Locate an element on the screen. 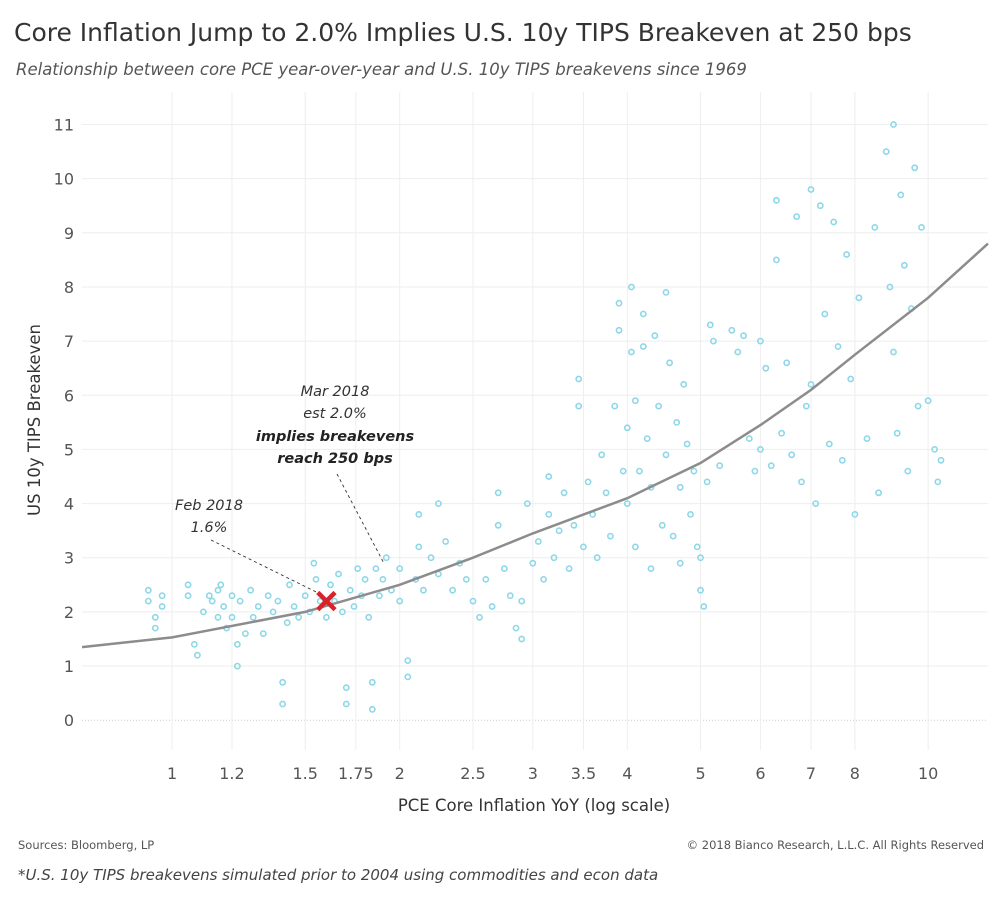 The width and height of the screenshot is (1000, 900). y-tick-label: 7 is located at coordinates (69, 341).